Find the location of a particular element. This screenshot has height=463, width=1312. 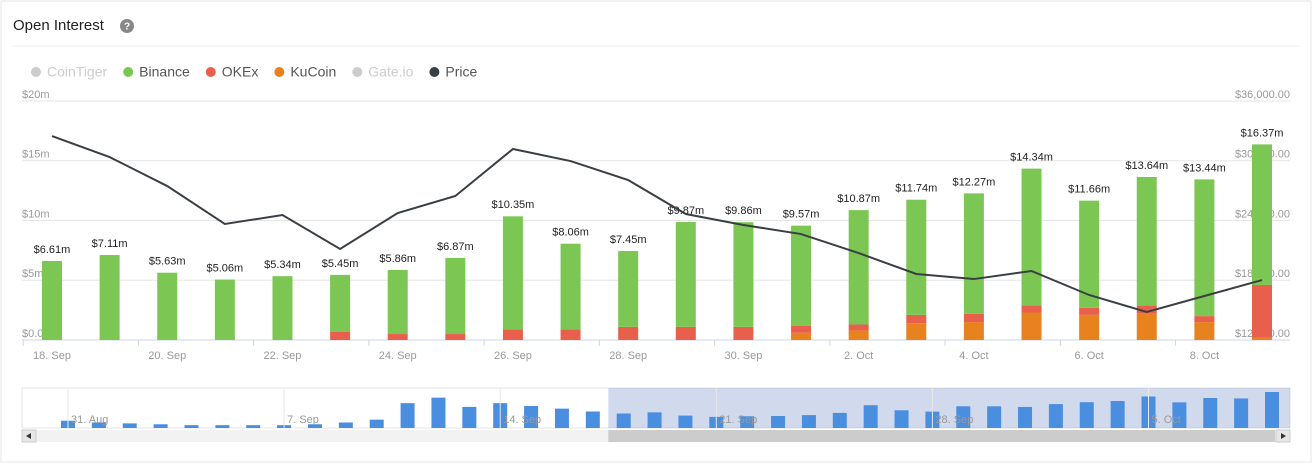

scrollbar-thumb is located at coordinates (941, 436).